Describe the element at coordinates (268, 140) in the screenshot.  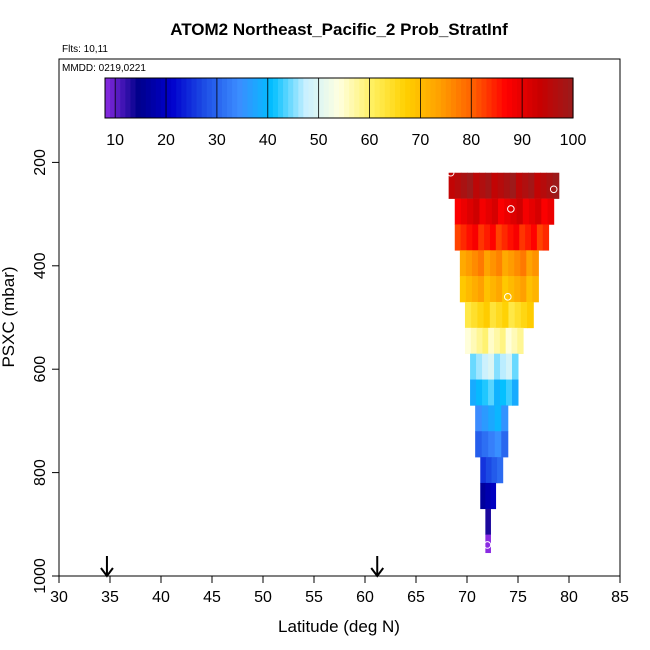
I see `colorbar-tick-label: 40` at that location.